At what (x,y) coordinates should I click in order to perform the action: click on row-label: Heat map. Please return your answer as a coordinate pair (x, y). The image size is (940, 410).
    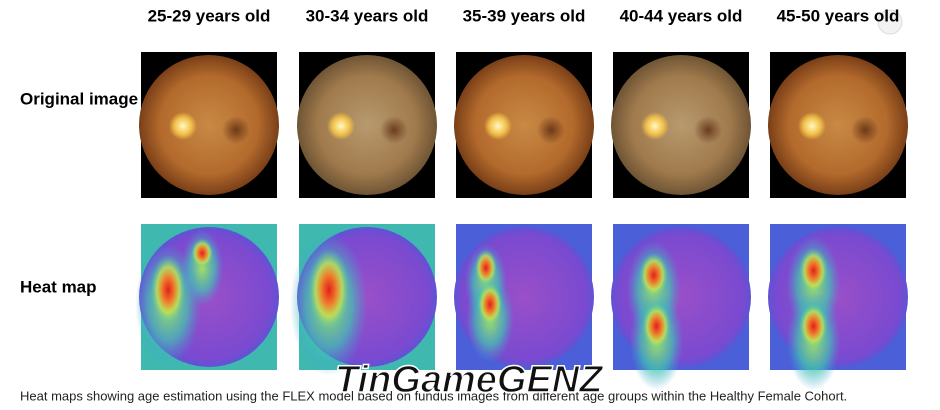
    Looking at the image, I should click on (58, 286).